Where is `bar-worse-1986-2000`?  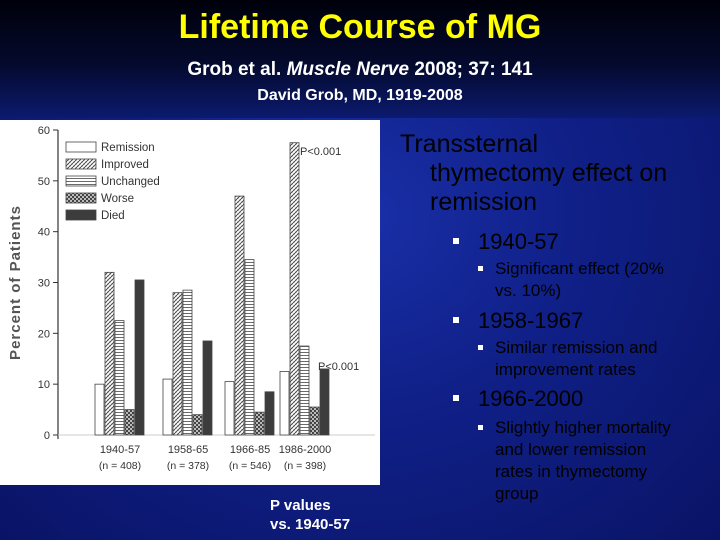
bar-worse-1986-2000 is located at coordinates (314, 421).